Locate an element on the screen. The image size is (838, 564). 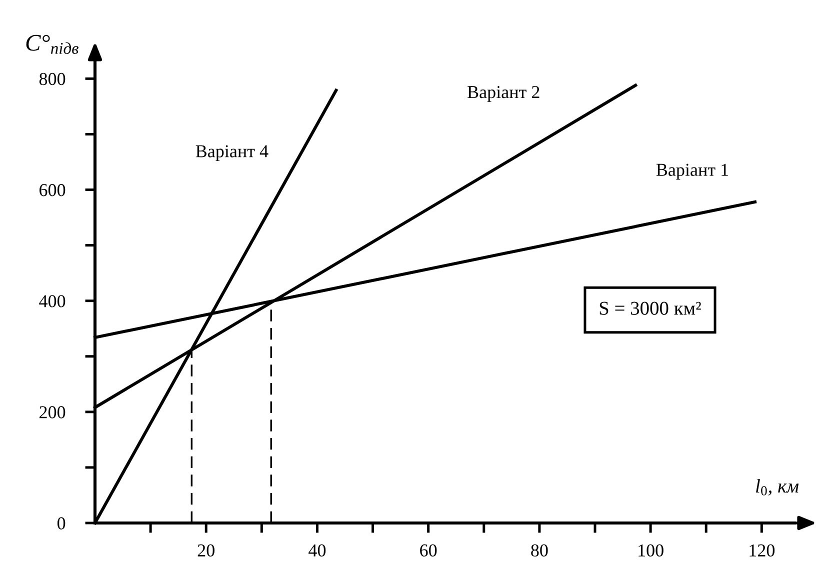
x-tick-label: 100 is located at coordinates (651, 550).